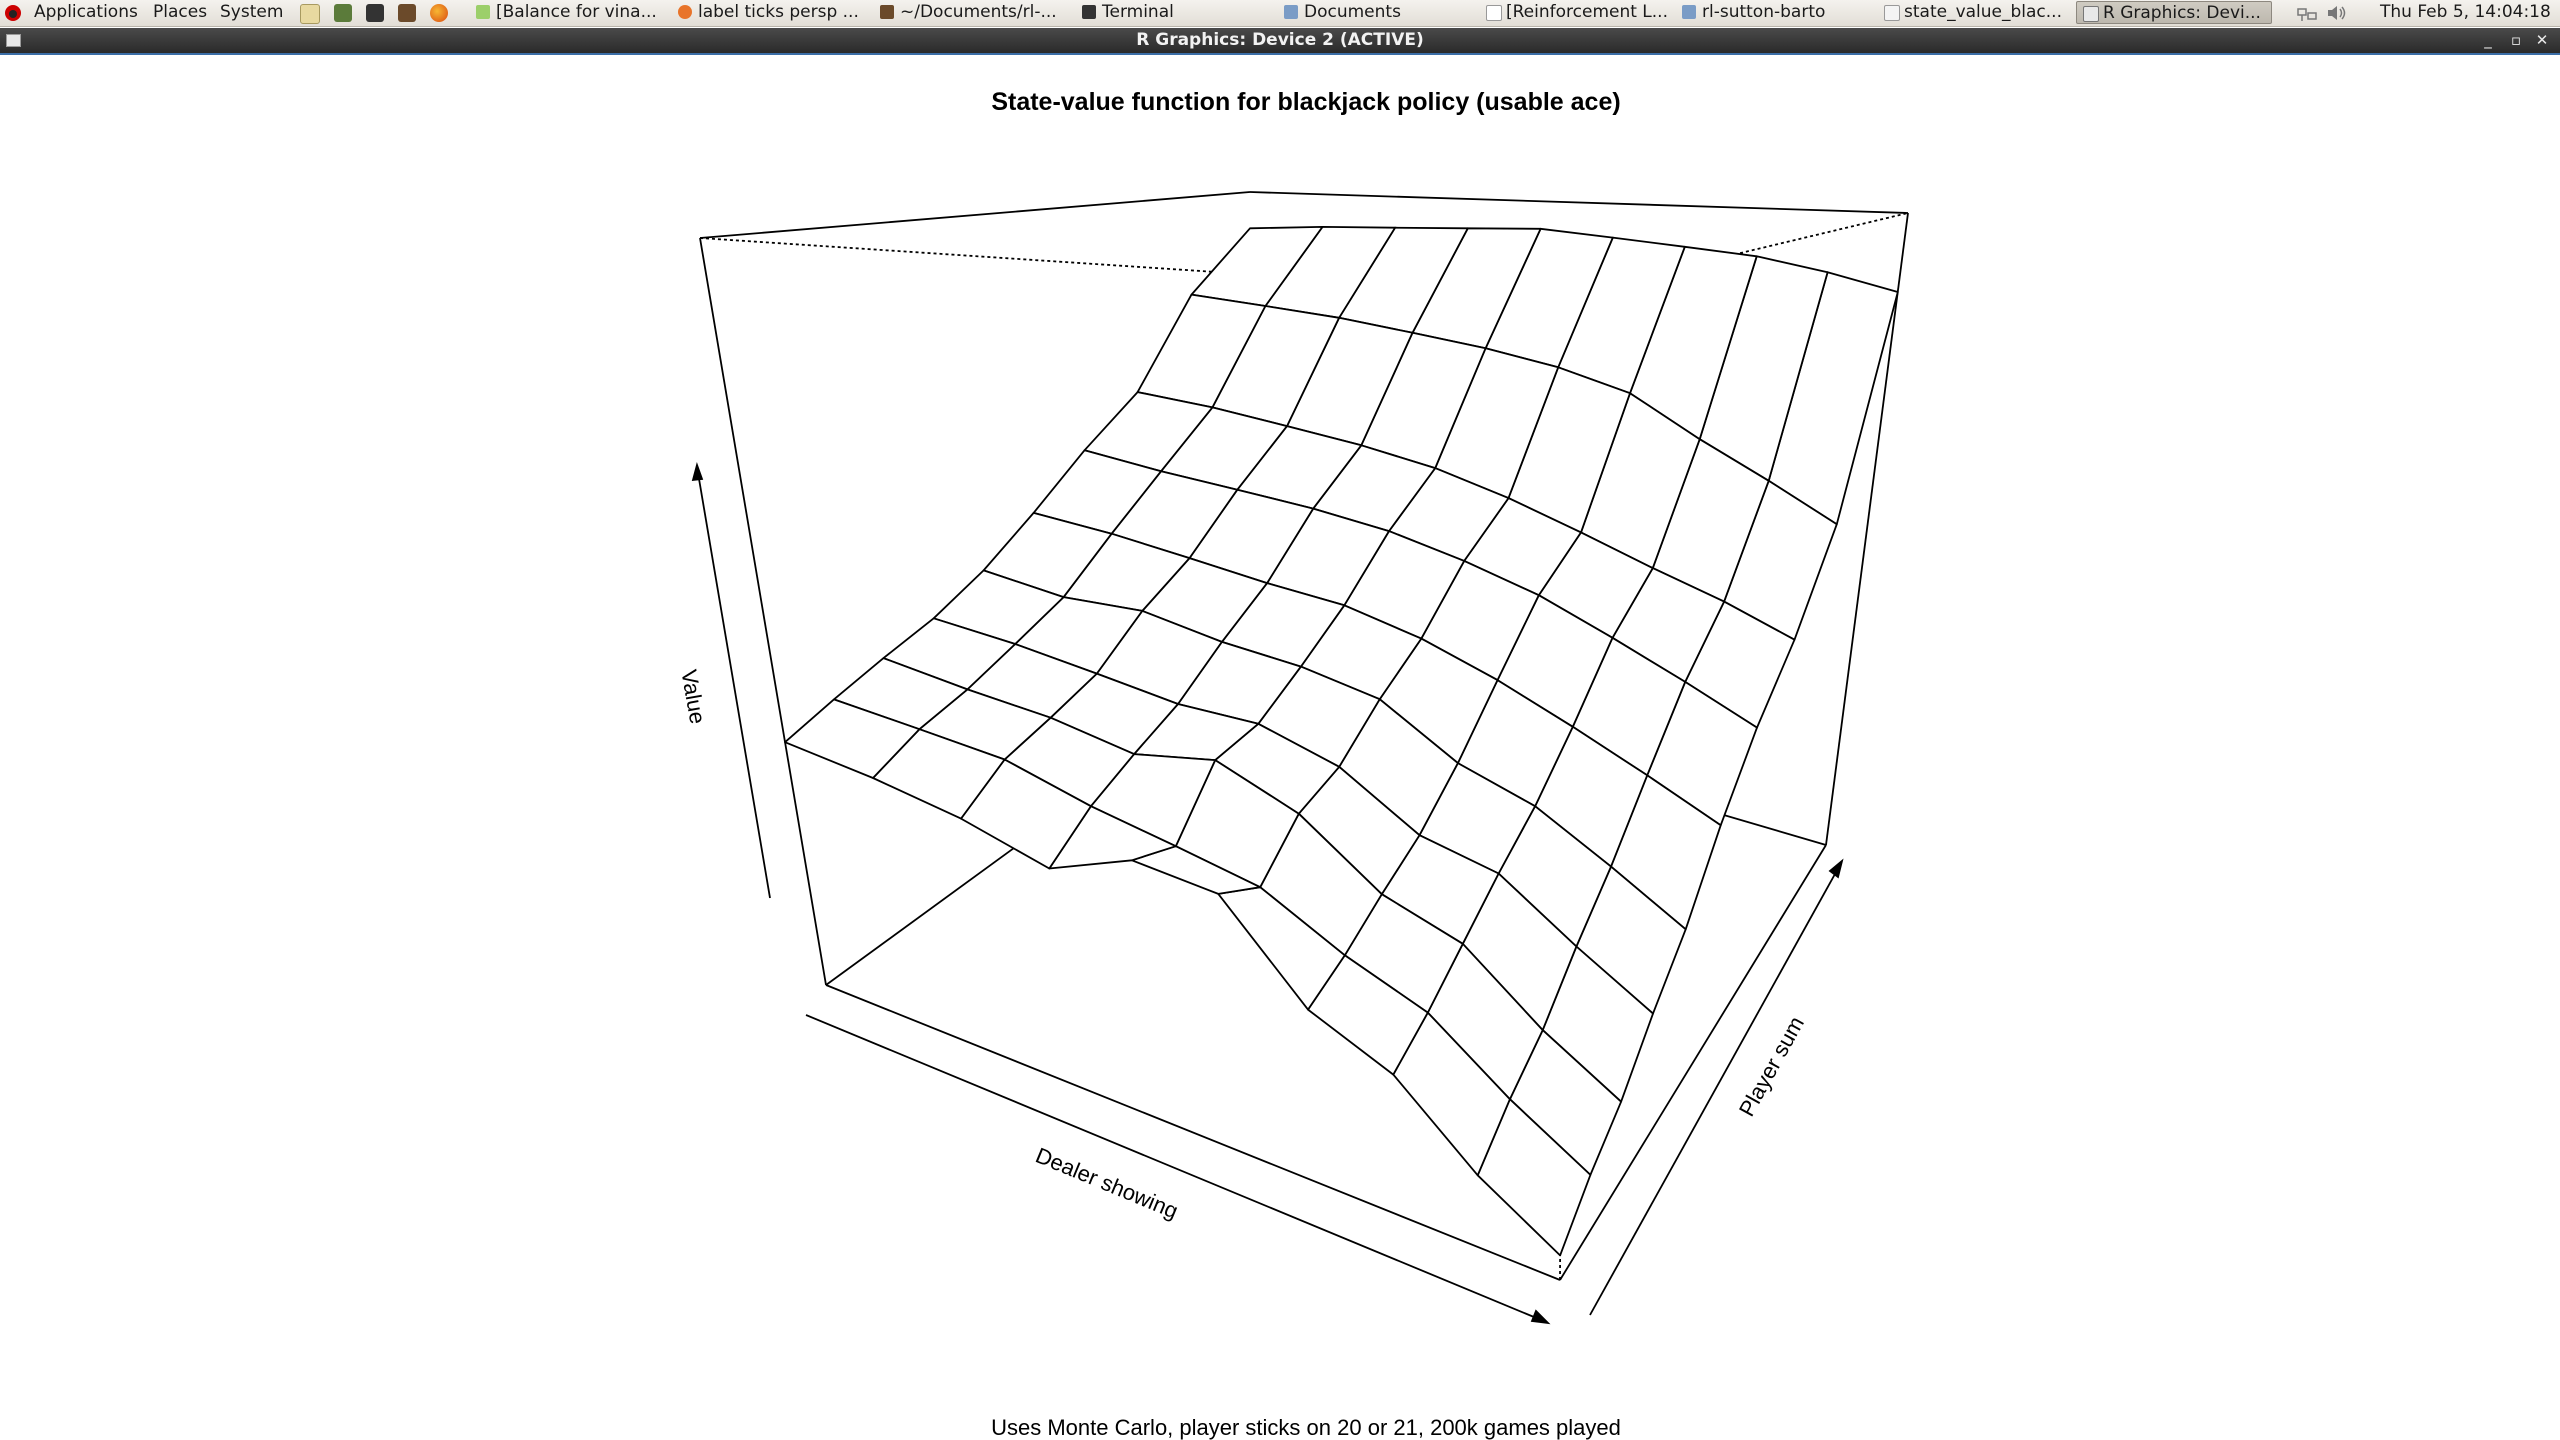  Describe the element at coordinates (1107, 1183) in the screenshot. I see `dealer-axis-label: Dealer showing` at that location.